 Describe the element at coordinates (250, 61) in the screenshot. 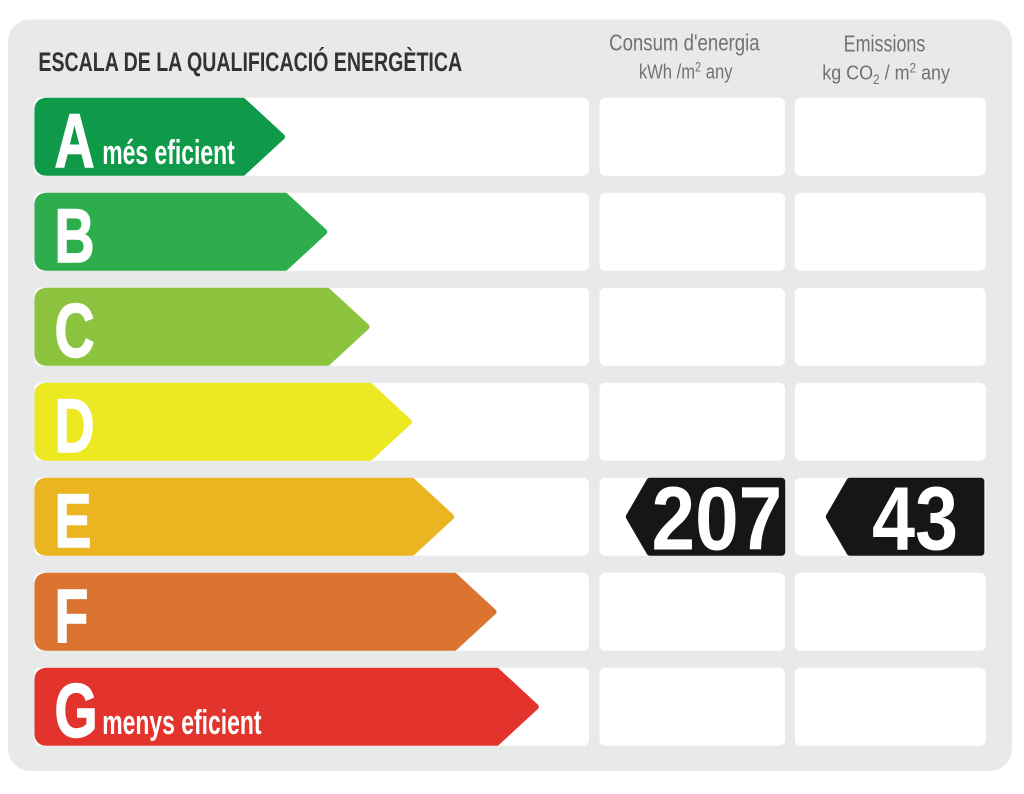

I see `svg-text:ESCALA DE LA QUALIFICACIÓ ENER: ESCALA DE LA QUALIFICACIÓ ENERGÈTICA` at that location.